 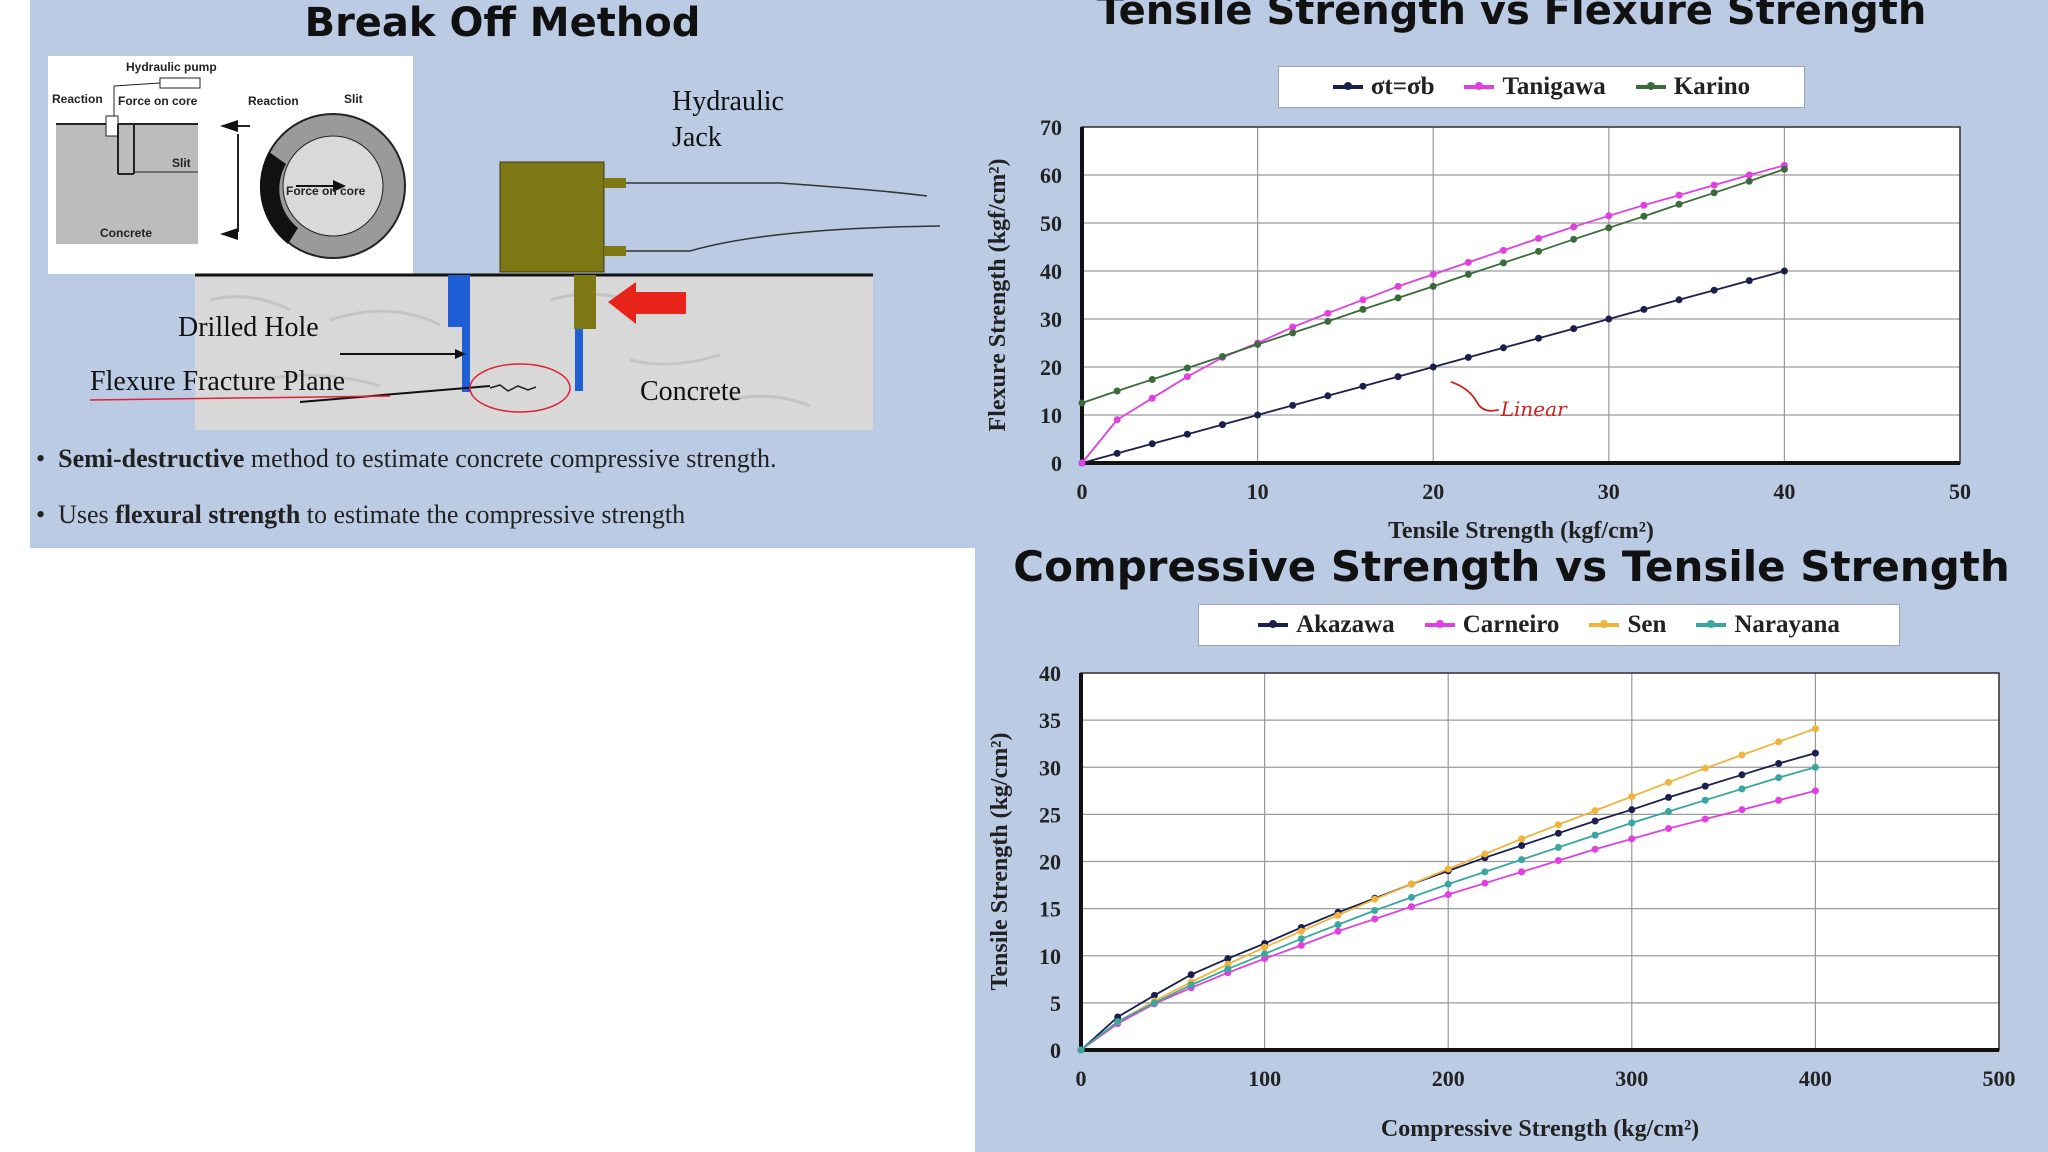 What do you see at coordinates (998, 295) in the screenshot?
I see `y-axis-title: Flexure Strength (kgf/cm²)` at bounding box center [998, 295].